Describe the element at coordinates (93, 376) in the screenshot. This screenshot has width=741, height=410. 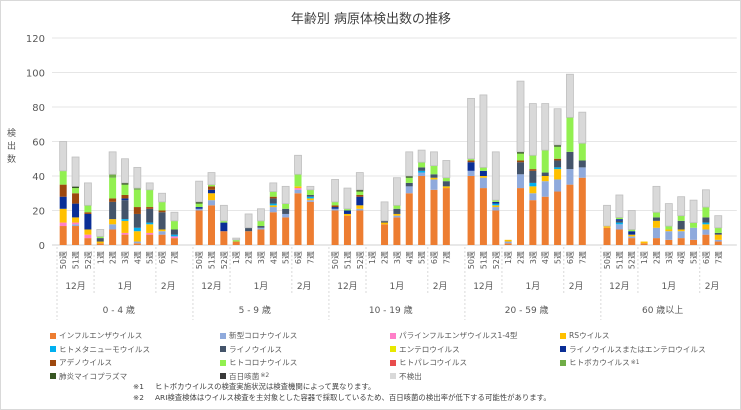
I see `legend-label: 肺炎マイコプラズマ` at that location.